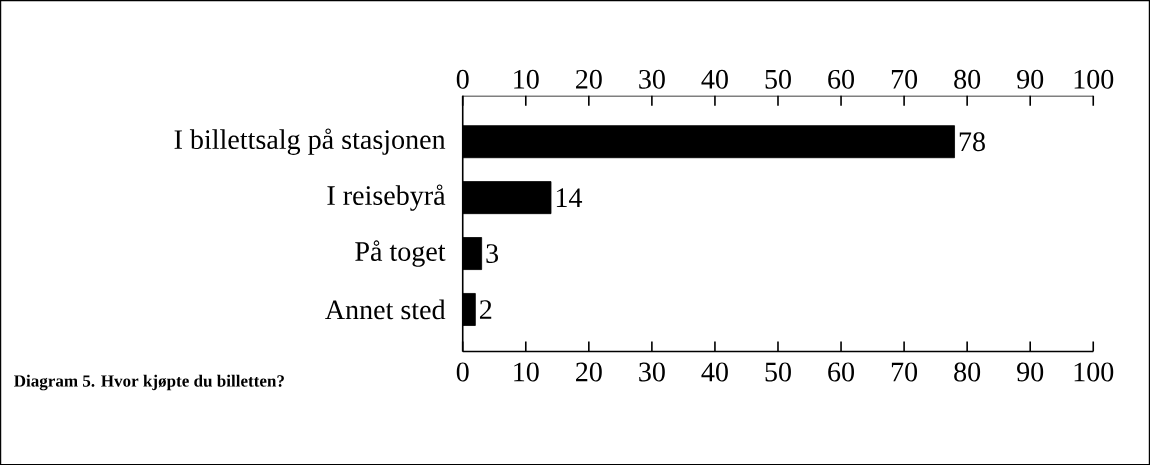  Describe the element at coordinates (1030, 372) in the screenshot. I see `x2-tick-label: 90` at that location.